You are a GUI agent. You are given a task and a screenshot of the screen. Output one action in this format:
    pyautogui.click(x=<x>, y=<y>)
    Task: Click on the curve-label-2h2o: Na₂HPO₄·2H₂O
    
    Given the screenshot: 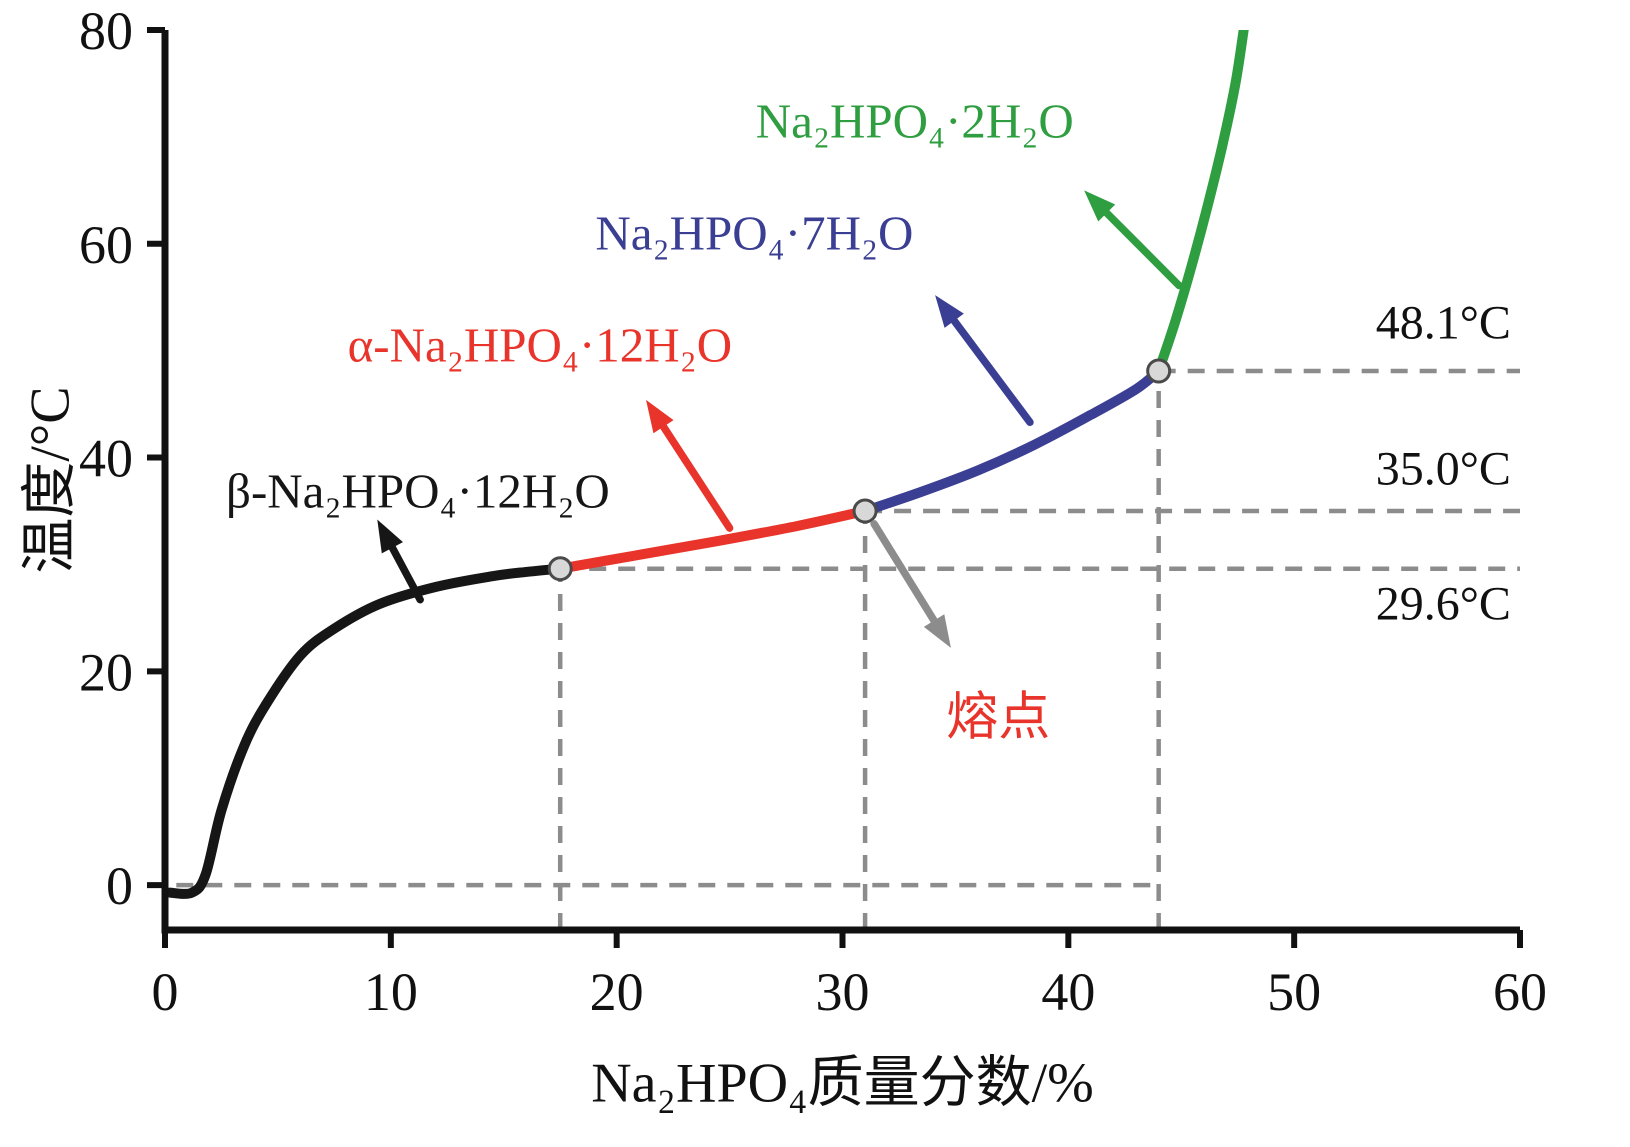 What is the action you would take?
    pyautogui.click(x=914, y=121)
    